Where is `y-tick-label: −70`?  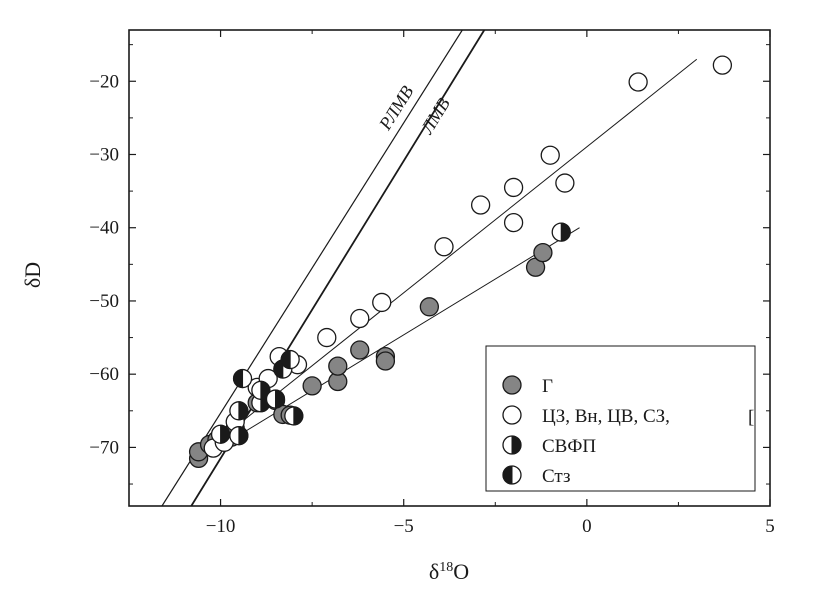
y-tick-label: −70 is located at coordinates (104, 447).